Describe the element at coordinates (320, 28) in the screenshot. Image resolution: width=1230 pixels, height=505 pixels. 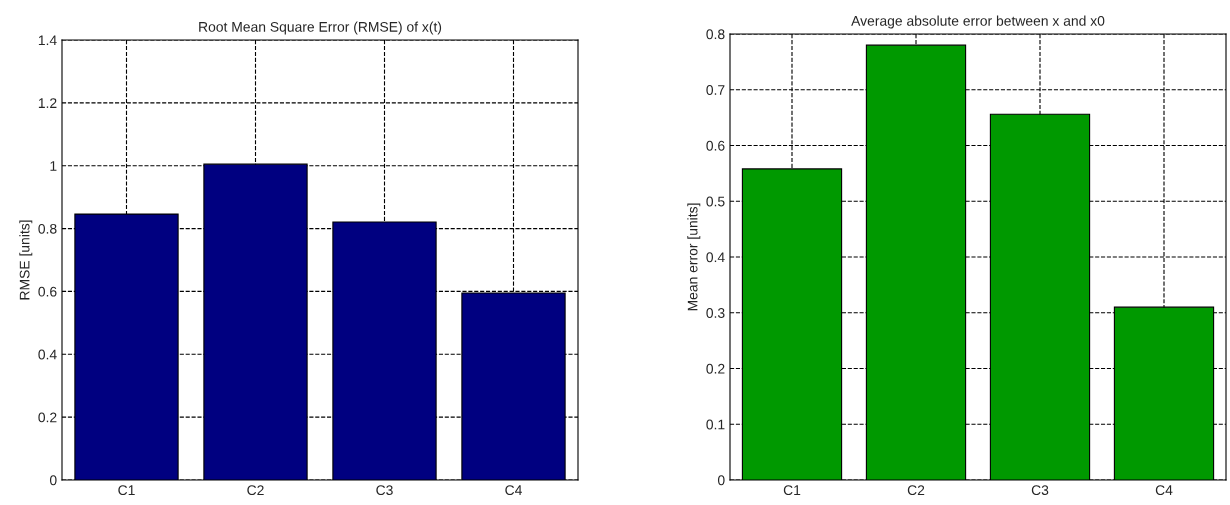
I see `chart-title: Root Mean Square Error (RMSE) of x(t)` at that location.